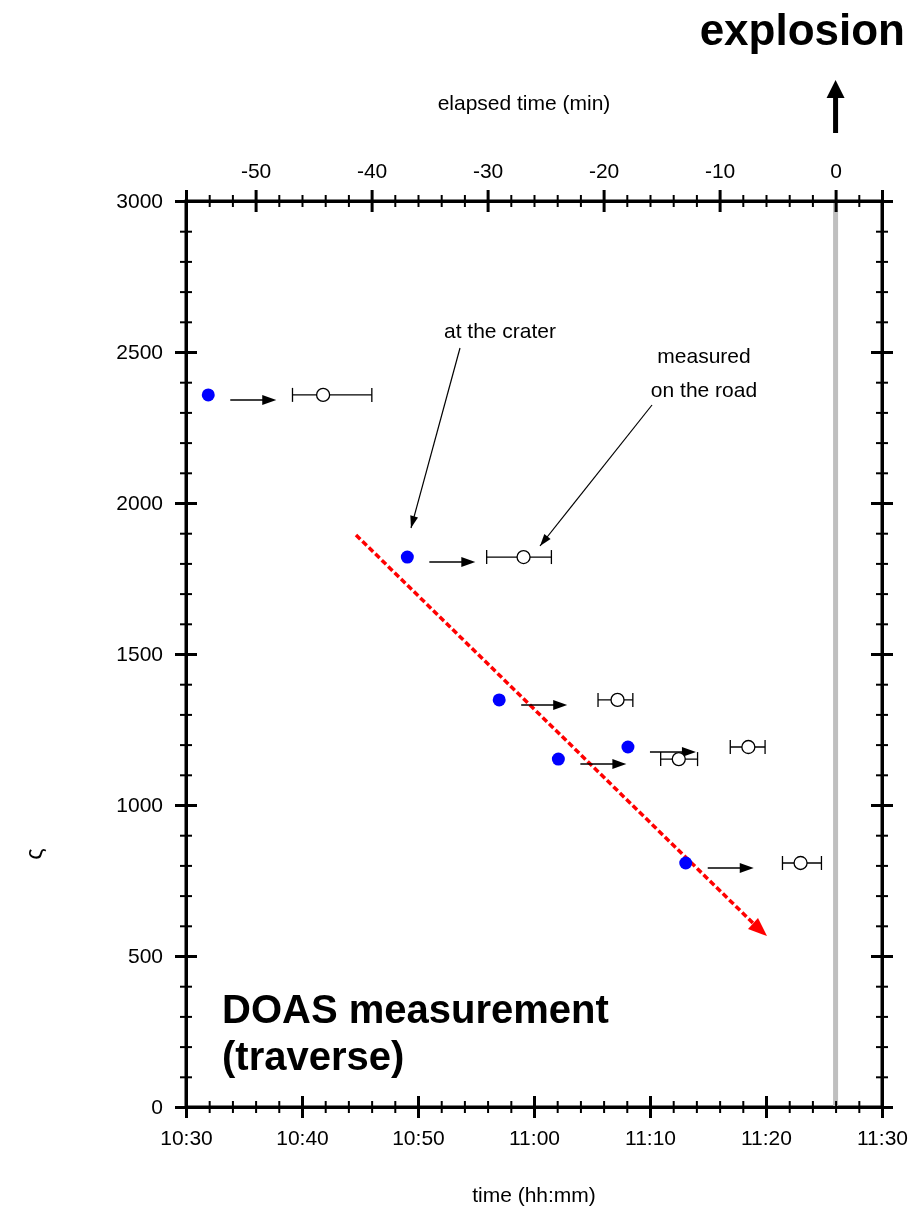 This screenshot has height=1218, width=917. Describe the element at coordinates (186, 1137) in the screenshot. I see `x-tick-label: 10:30` at that location.